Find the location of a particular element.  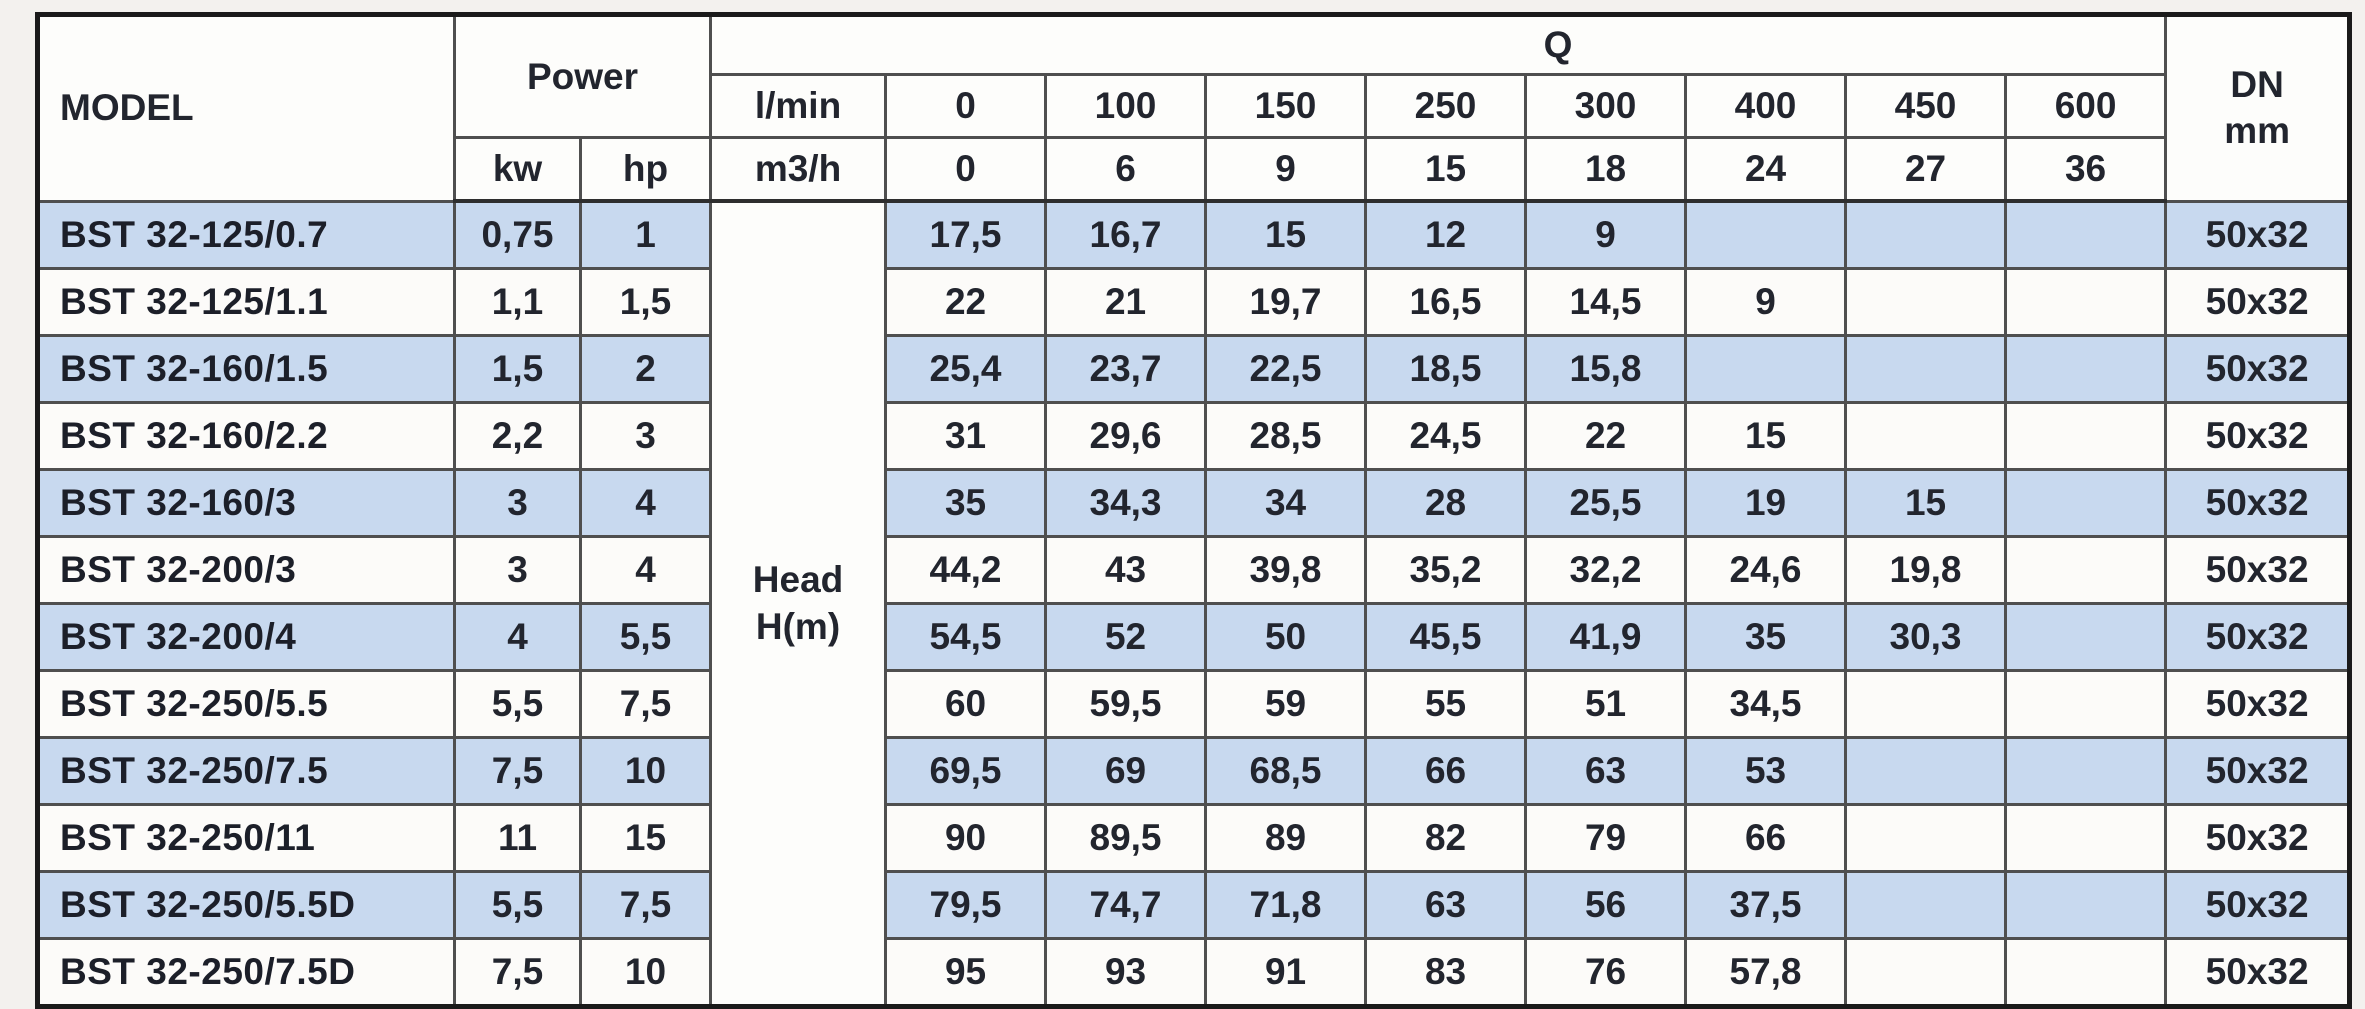

power-kw-cell: 1,1 is located at coordinates (517, 302).